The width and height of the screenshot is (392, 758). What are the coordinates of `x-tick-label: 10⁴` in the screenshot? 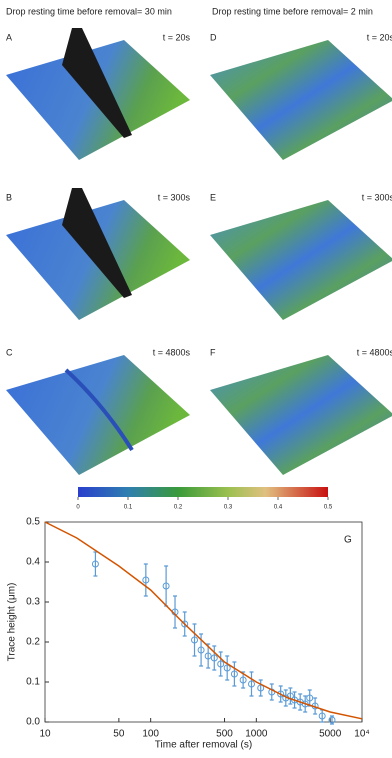 It's located at (361, 734).